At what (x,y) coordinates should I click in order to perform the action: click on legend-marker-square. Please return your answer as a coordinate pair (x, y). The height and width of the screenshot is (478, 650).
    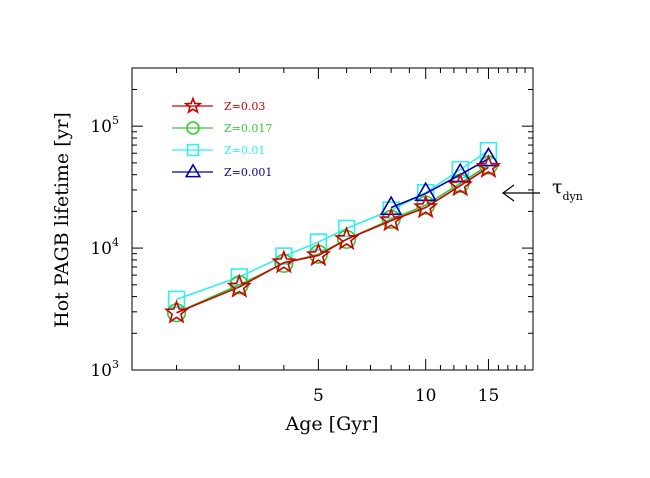
    Looking at the image, I should click on (193, 150).